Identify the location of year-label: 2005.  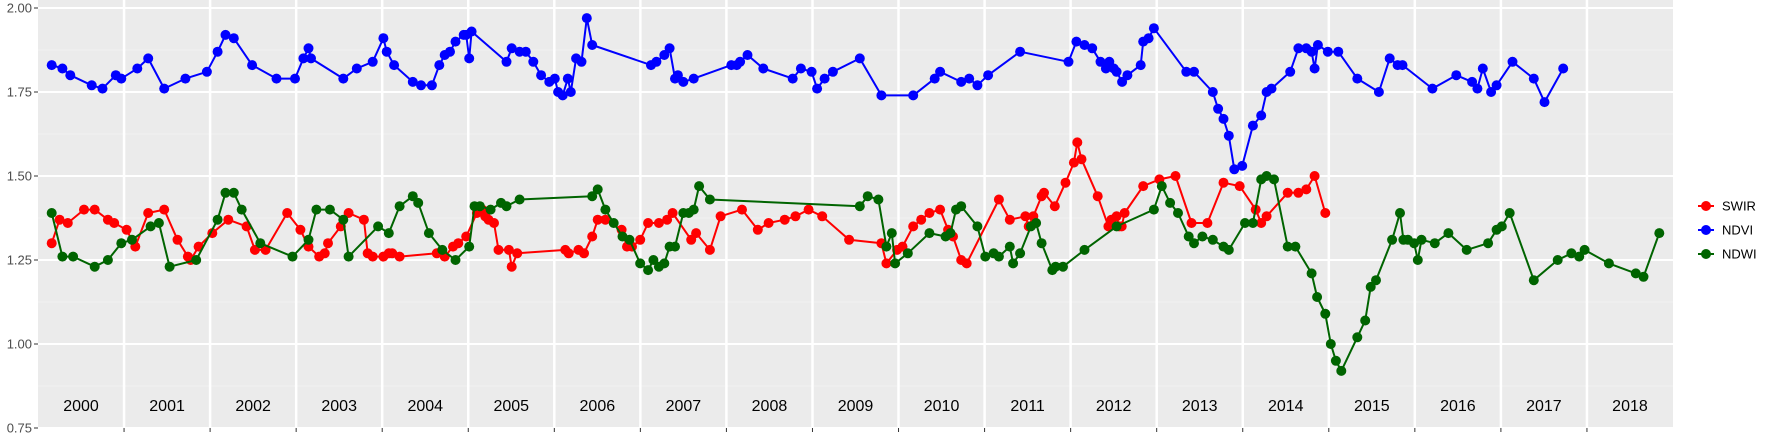
(511, 406).